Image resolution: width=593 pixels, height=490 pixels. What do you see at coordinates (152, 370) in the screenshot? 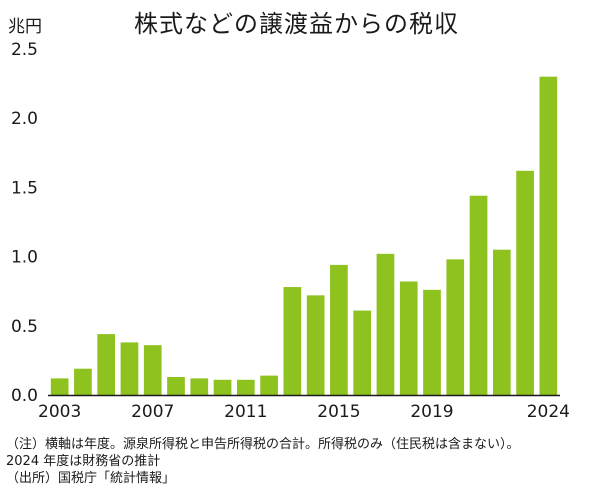
I see `bar-2007` at bounding box center [152, 370].